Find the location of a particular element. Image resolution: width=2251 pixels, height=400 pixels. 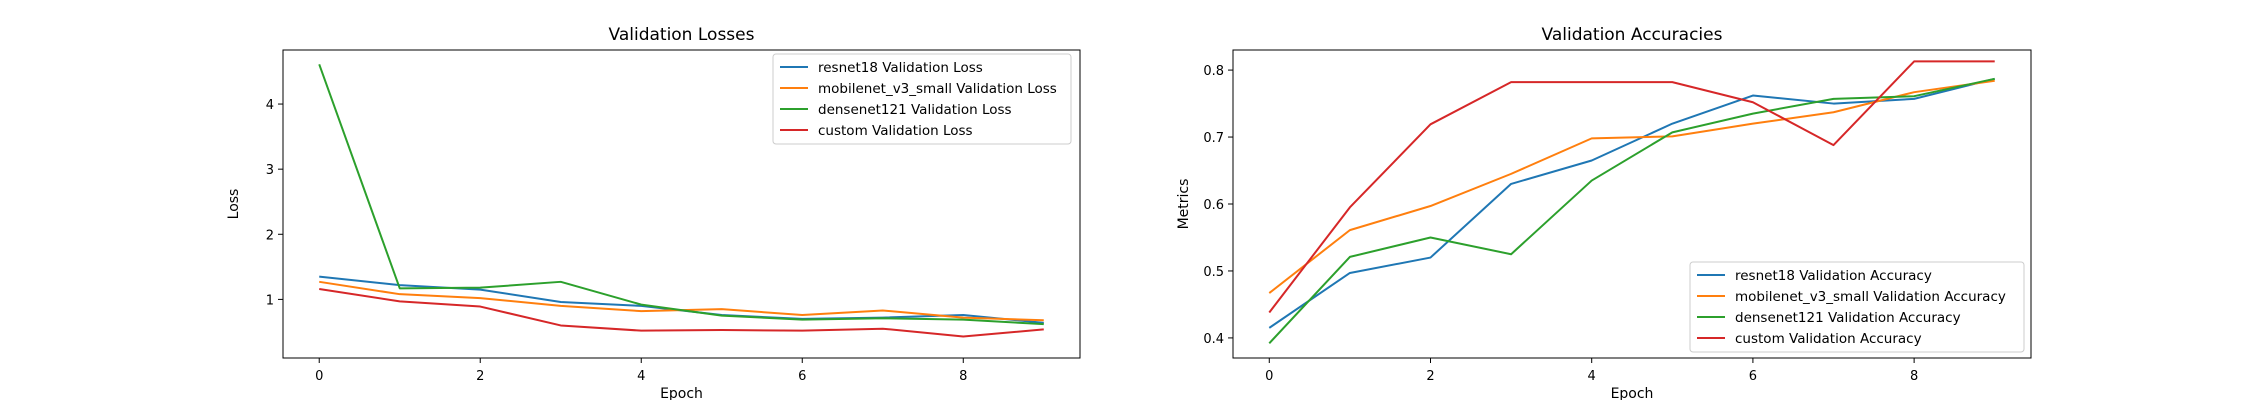

y-tick-label: 0.6 is located at coordinates (1213, 205).